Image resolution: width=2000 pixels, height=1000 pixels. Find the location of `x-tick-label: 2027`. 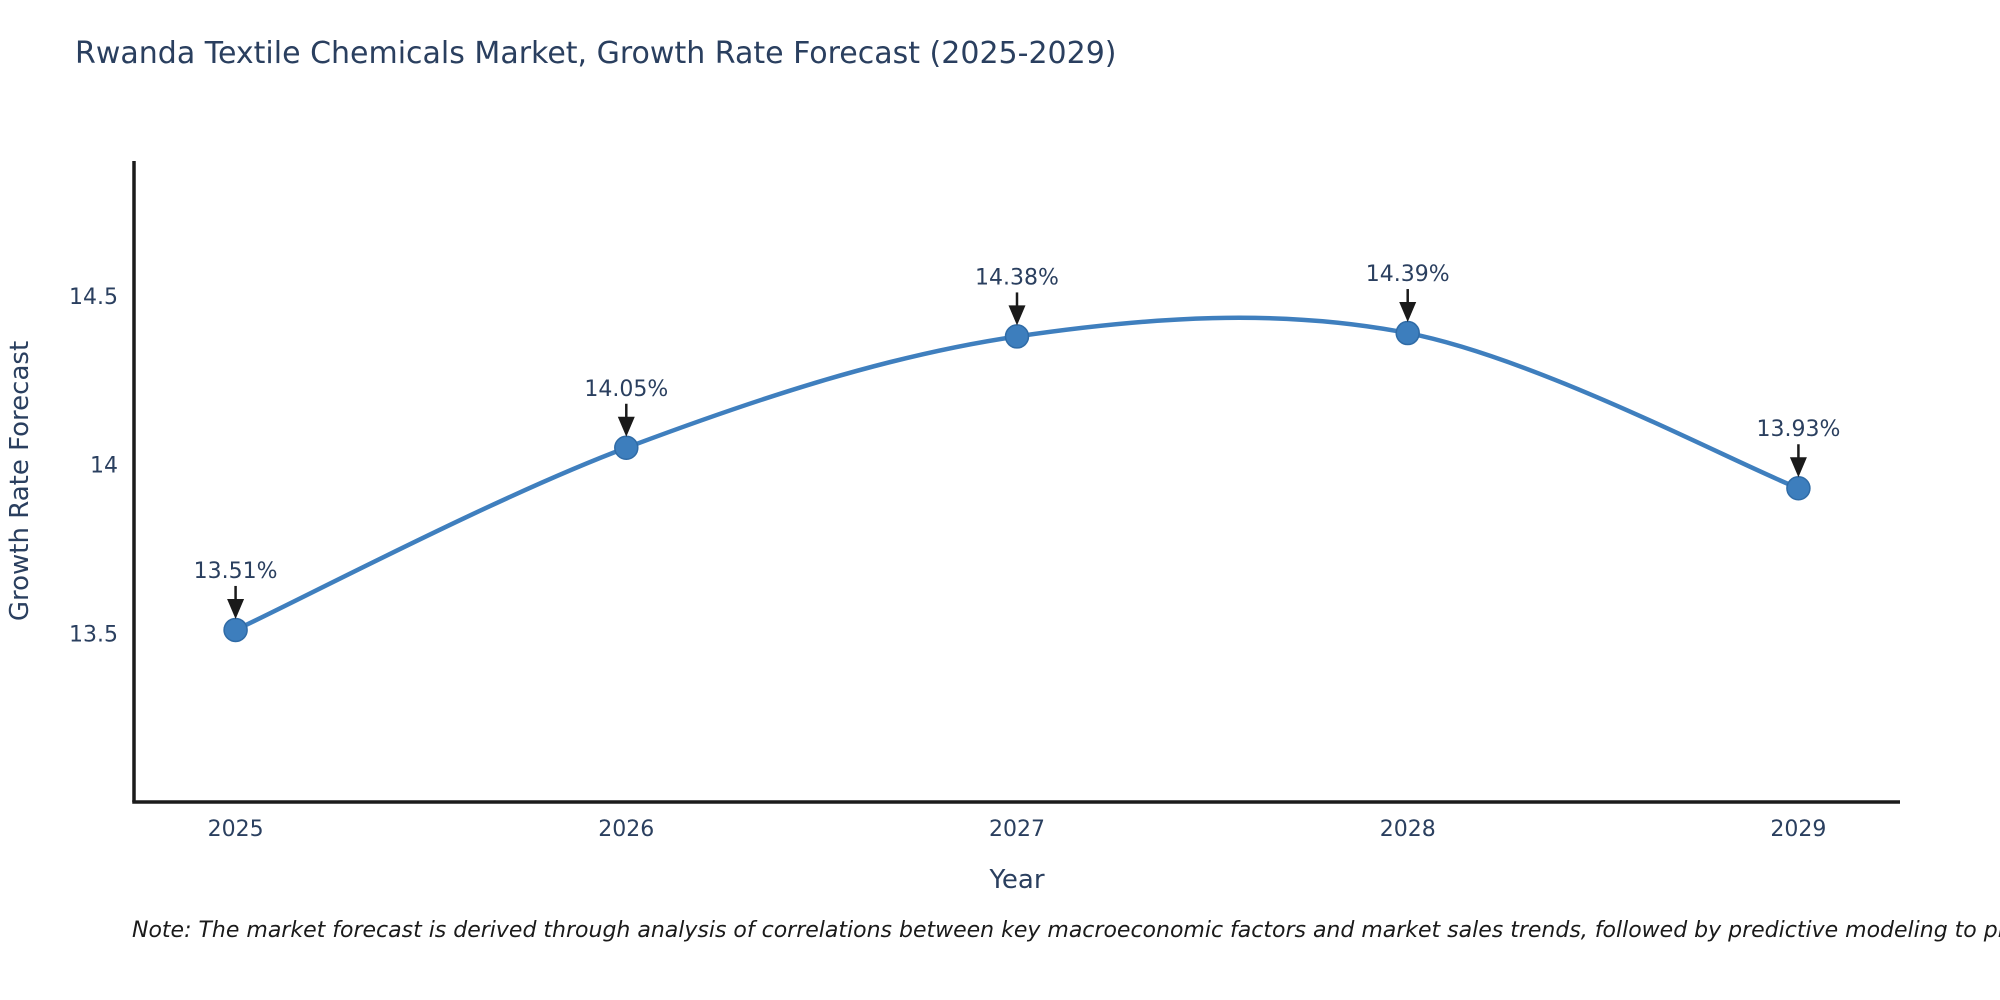

x-tick-label: 2027 is located at coordinates (1017, 829).